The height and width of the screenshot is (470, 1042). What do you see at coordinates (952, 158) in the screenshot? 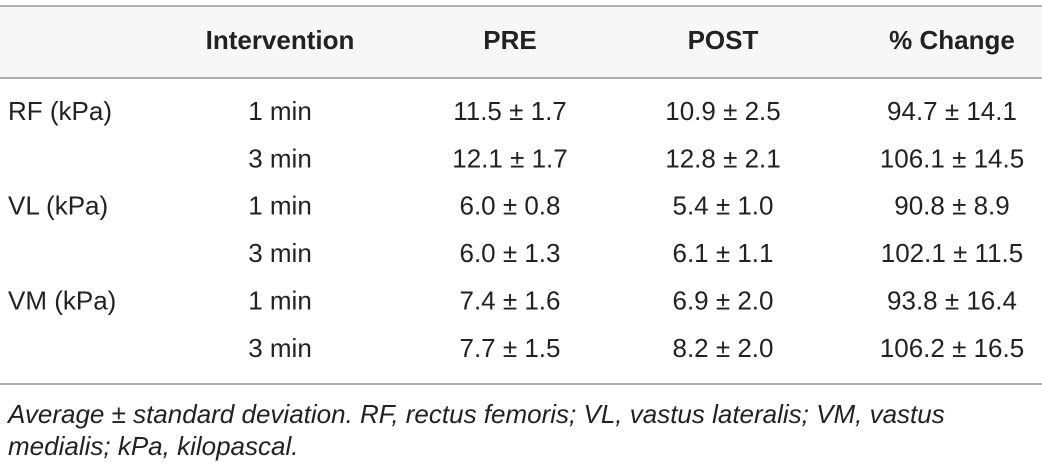
I see `cell: 106.1 ± 14.5` at bounding box center [952, 158].